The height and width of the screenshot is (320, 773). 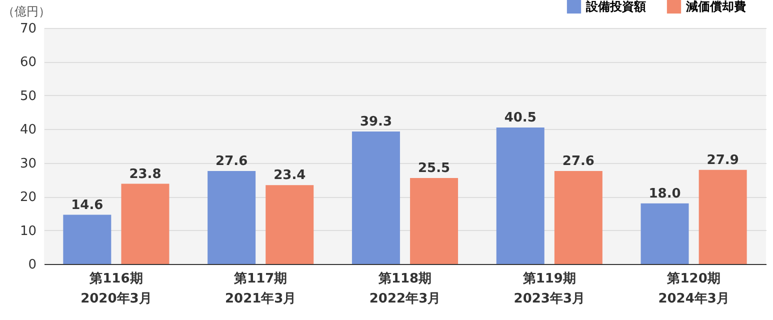 What do you see at coordinates (116, 289) in the screenshot?
I see `x-tick-label: 第116期 2020年3月` at bounding box center [116, 289].